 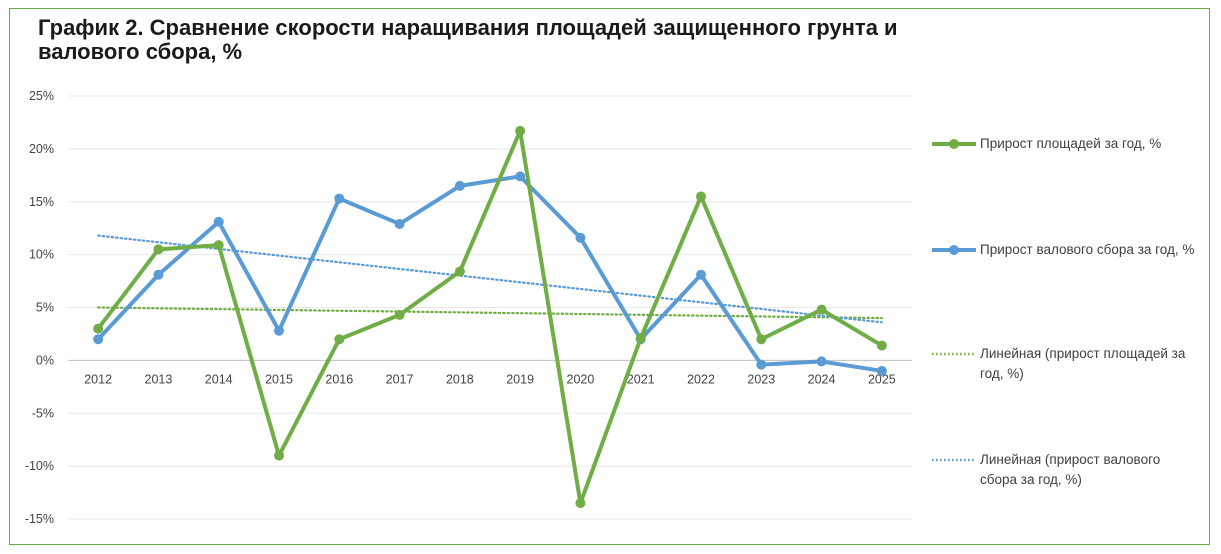 What do you see at coordinates (882, 379) in the screenshot?
I see `x-tick-label: 2025` at bounding box center [882, 379].